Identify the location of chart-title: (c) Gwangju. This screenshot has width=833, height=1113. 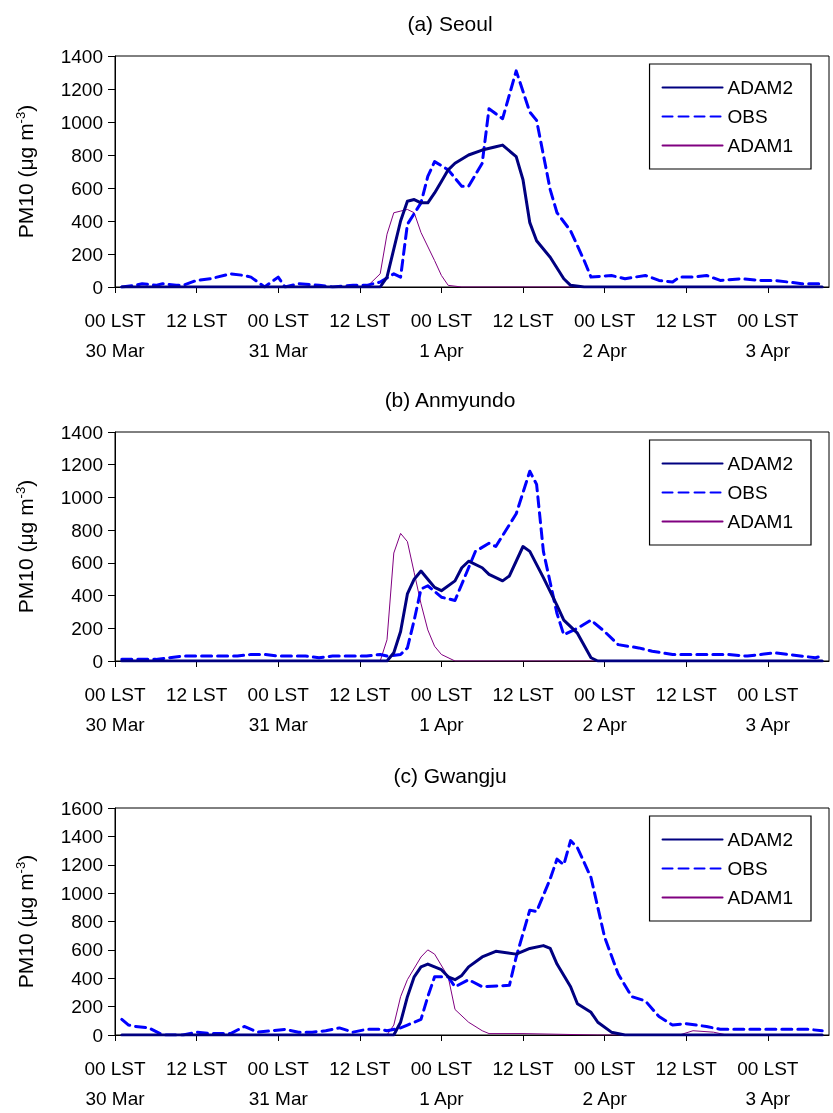
(450, 775).